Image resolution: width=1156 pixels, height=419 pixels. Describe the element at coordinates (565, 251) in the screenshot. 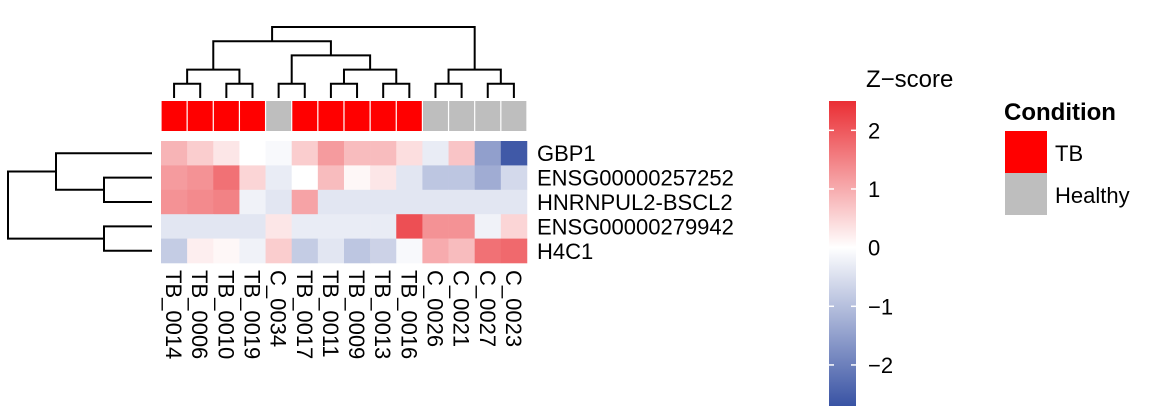

I see `row-label-h4c1: H4C1` at that location.